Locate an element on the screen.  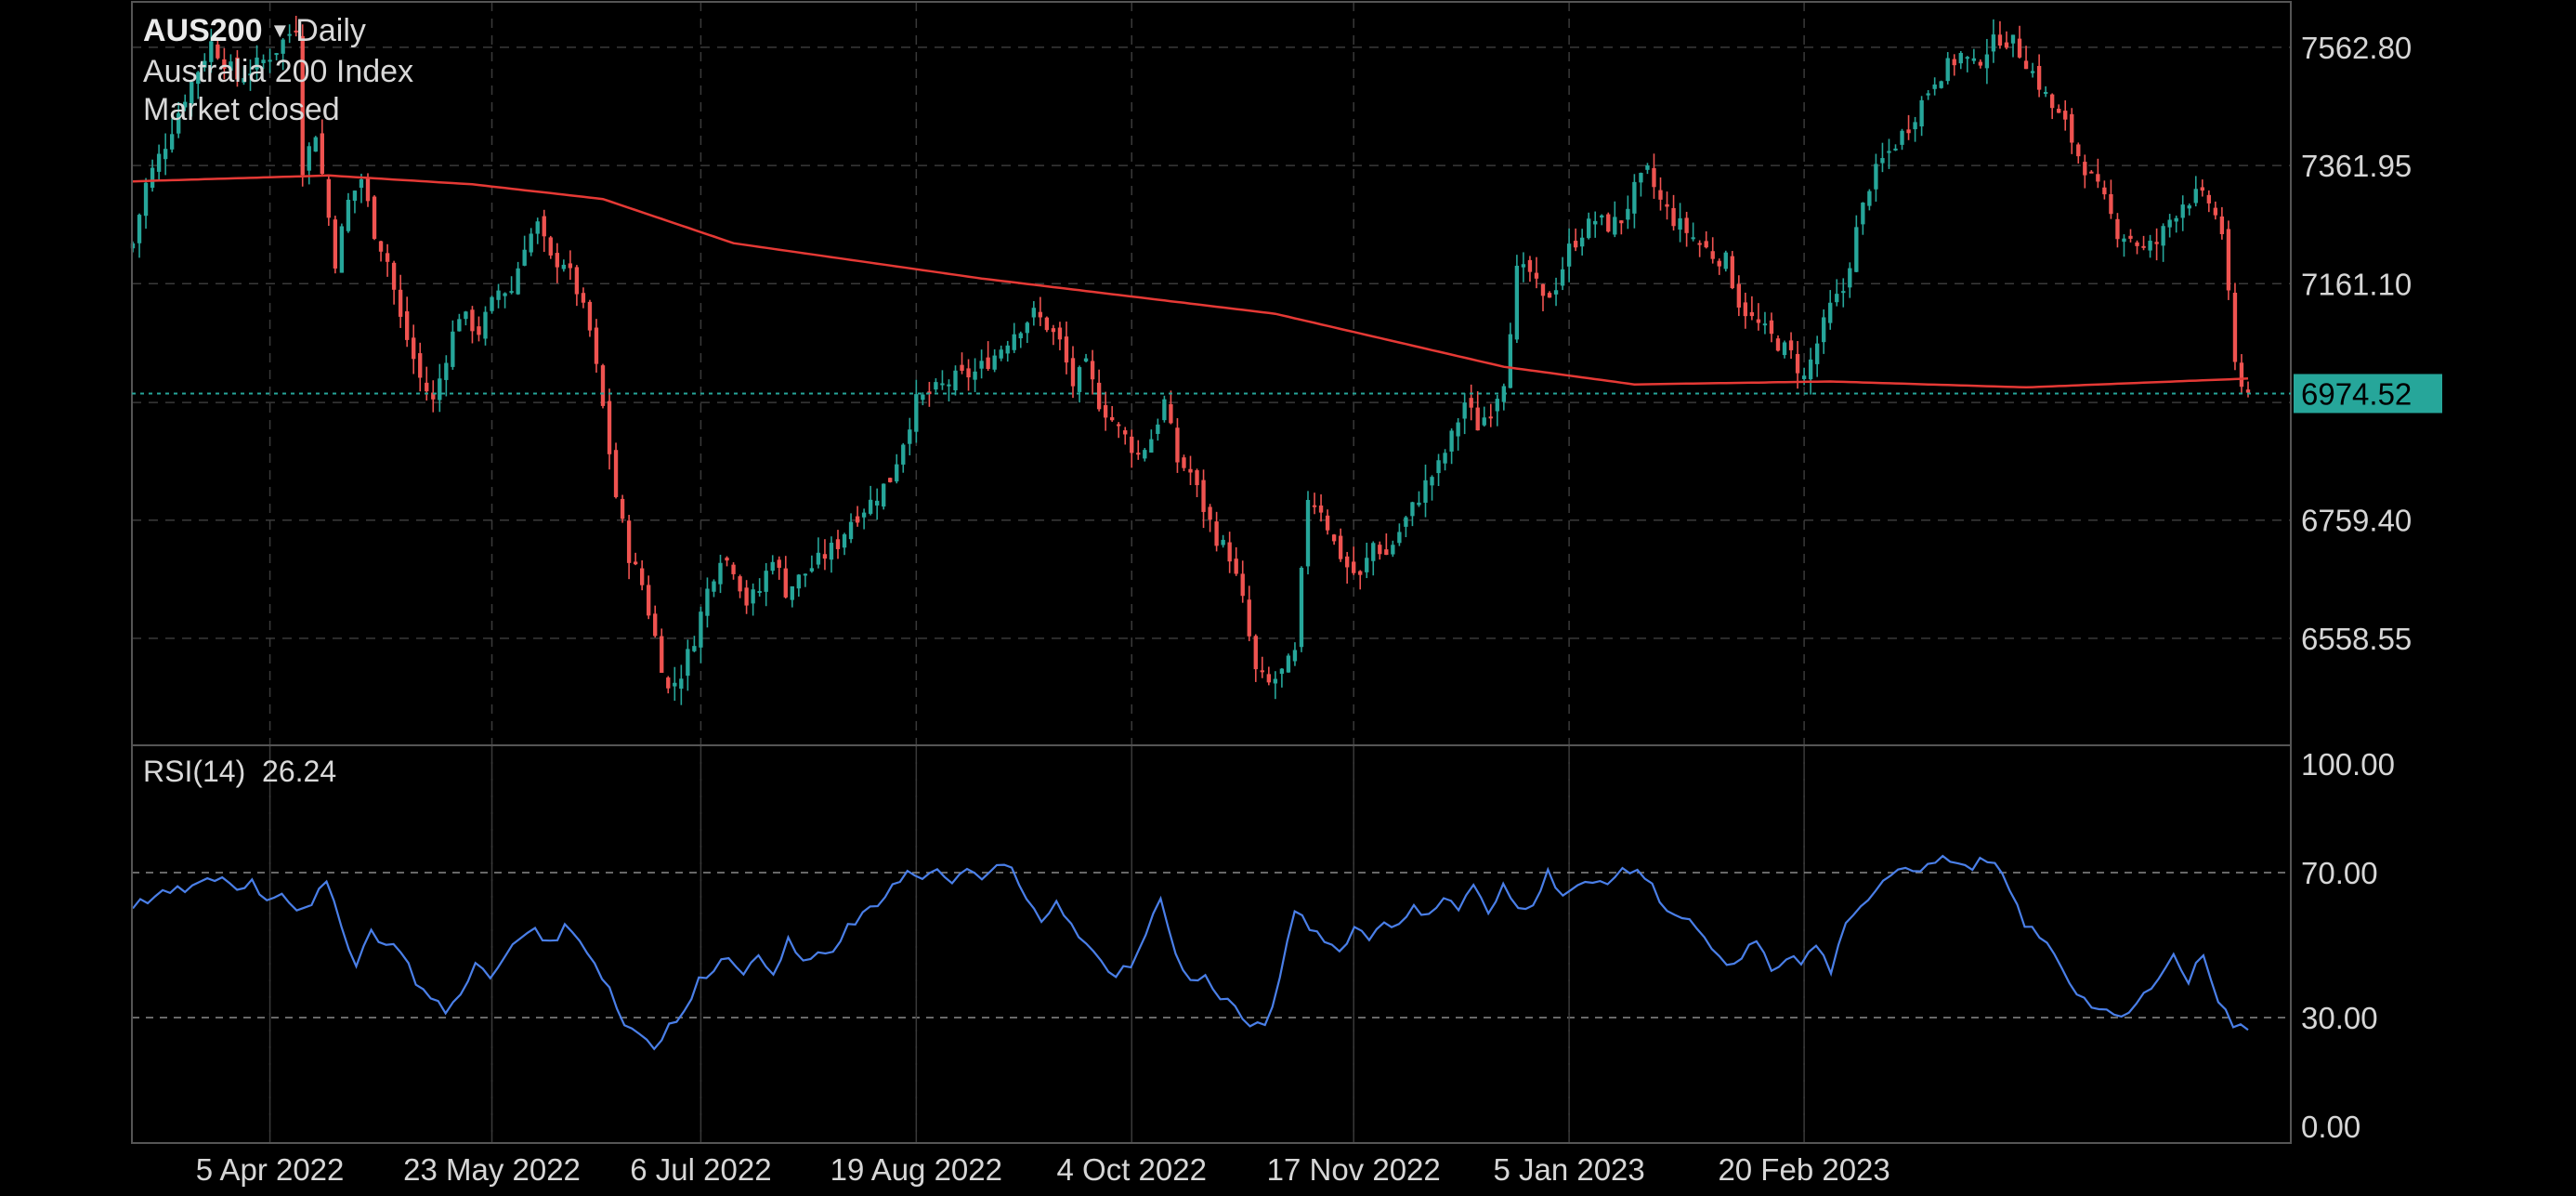
x-tick-label: 20 Feb 2023 is located at coordinates (1804, 1169).